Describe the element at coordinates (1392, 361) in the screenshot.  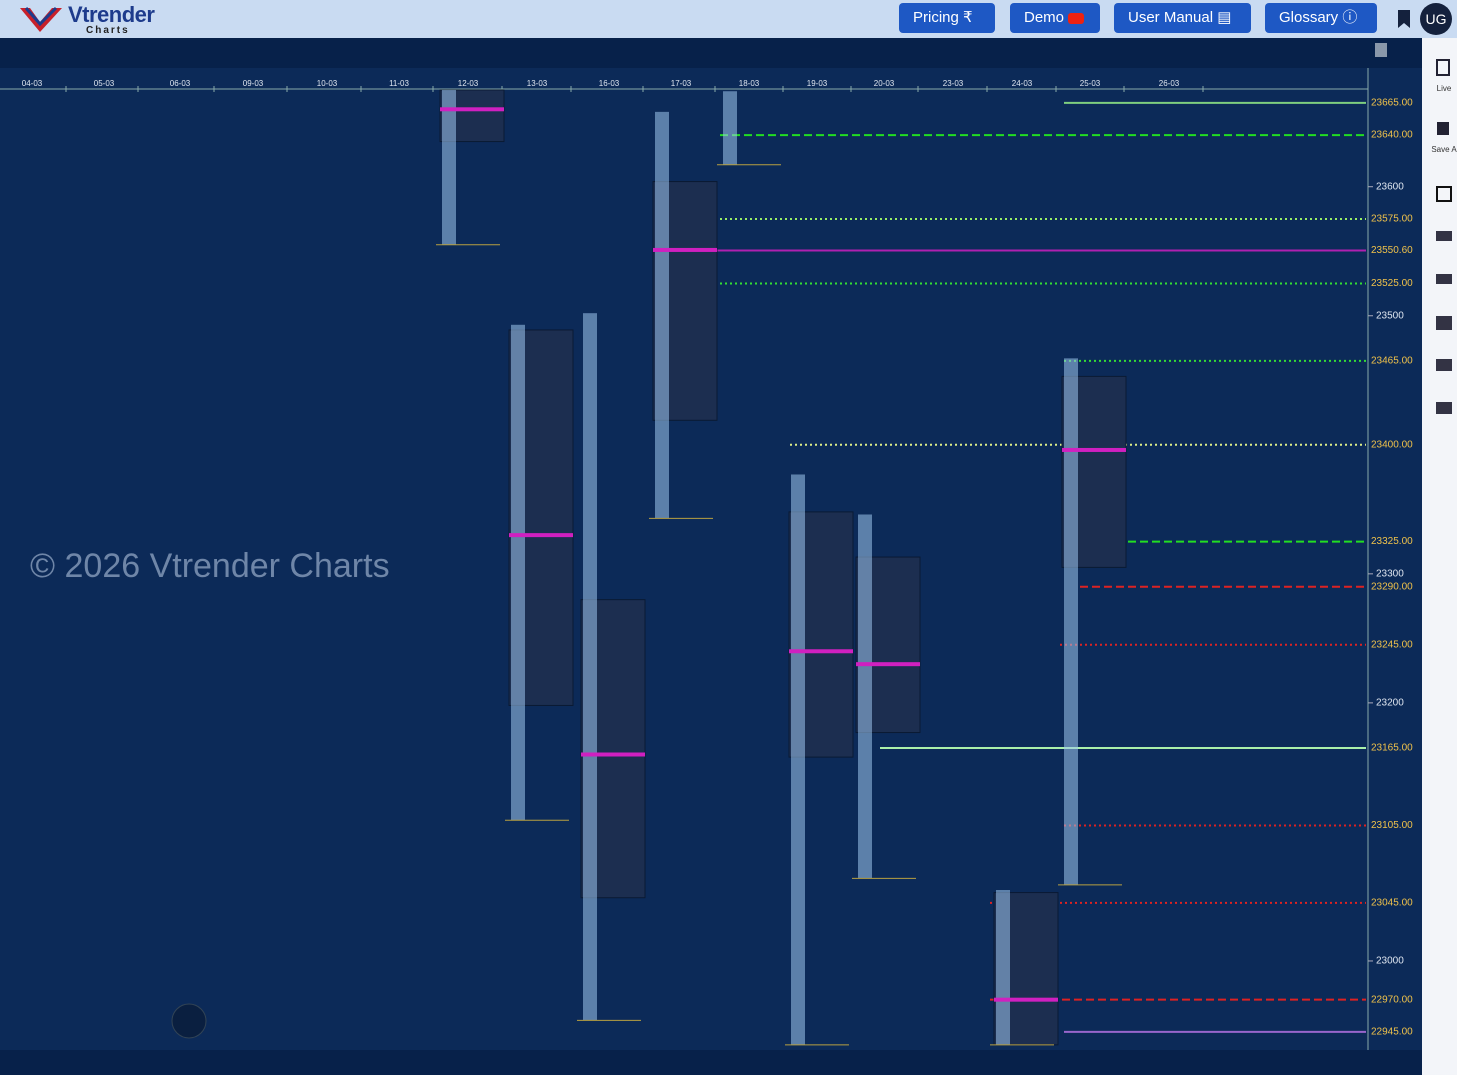
I see `level-label: 23465.00` at that location.